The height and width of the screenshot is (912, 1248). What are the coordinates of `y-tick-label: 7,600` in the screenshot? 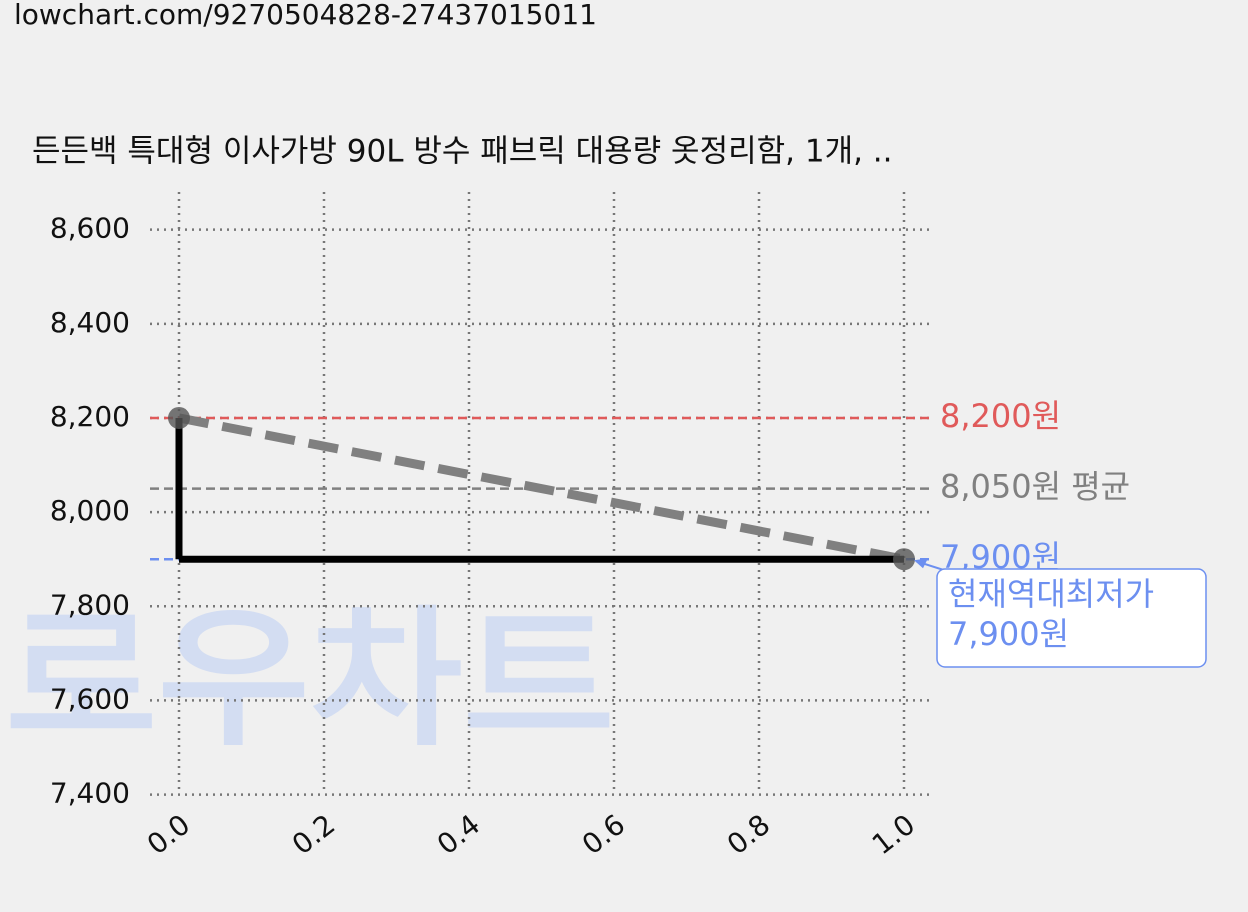 It's located at (90, 698).